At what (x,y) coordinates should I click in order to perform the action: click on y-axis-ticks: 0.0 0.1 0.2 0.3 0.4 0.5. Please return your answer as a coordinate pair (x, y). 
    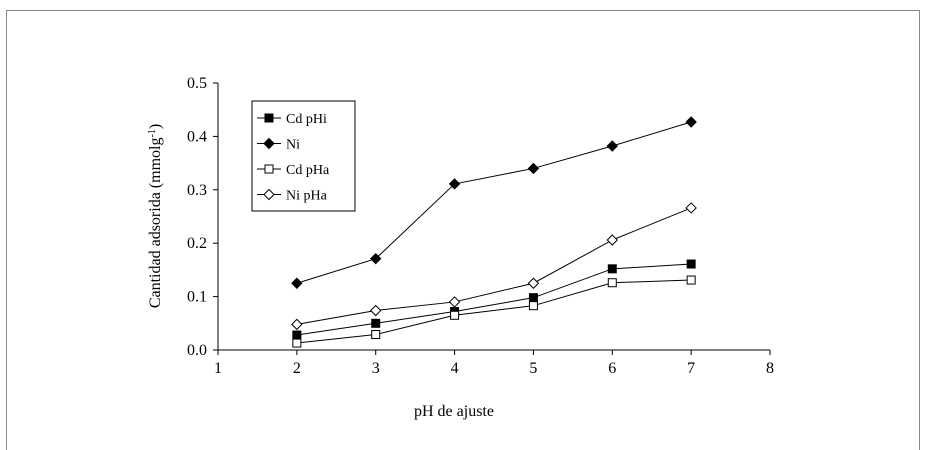
    Looking at the image, I should click on (202, 217).